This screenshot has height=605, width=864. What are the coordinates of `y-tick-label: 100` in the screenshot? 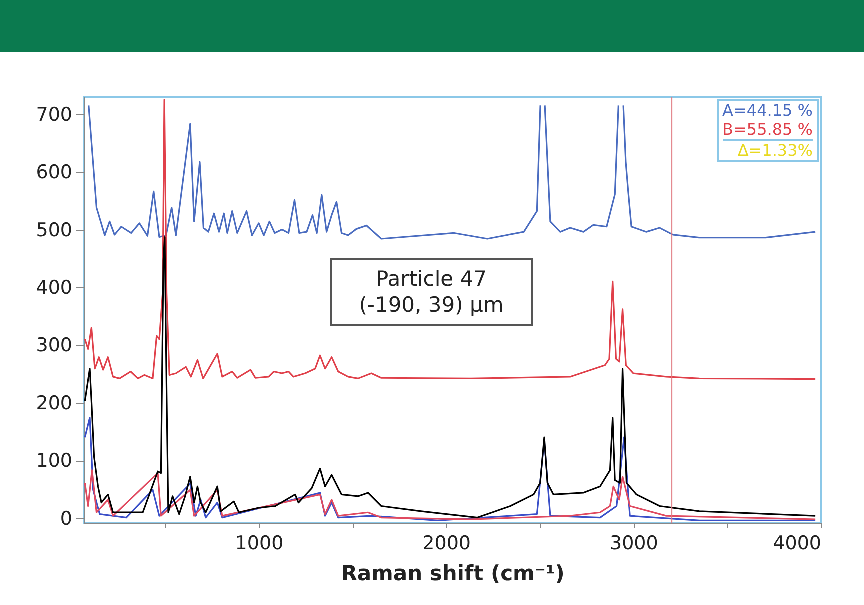 It's located at (54, 461).